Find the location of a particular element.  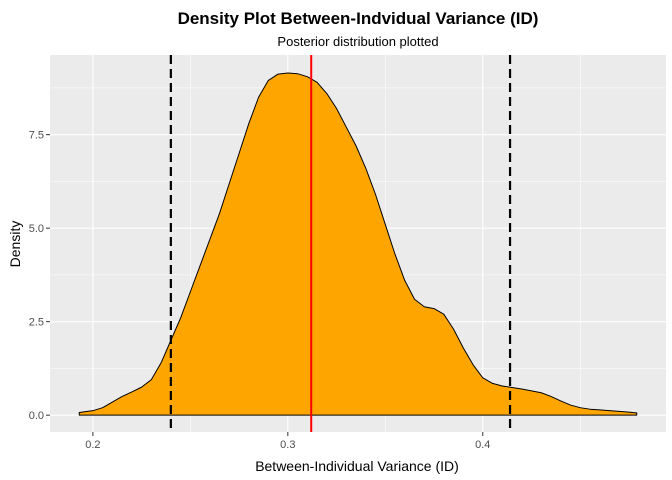

x-tick-label: 0.4 is located at coordinates (482, 445).